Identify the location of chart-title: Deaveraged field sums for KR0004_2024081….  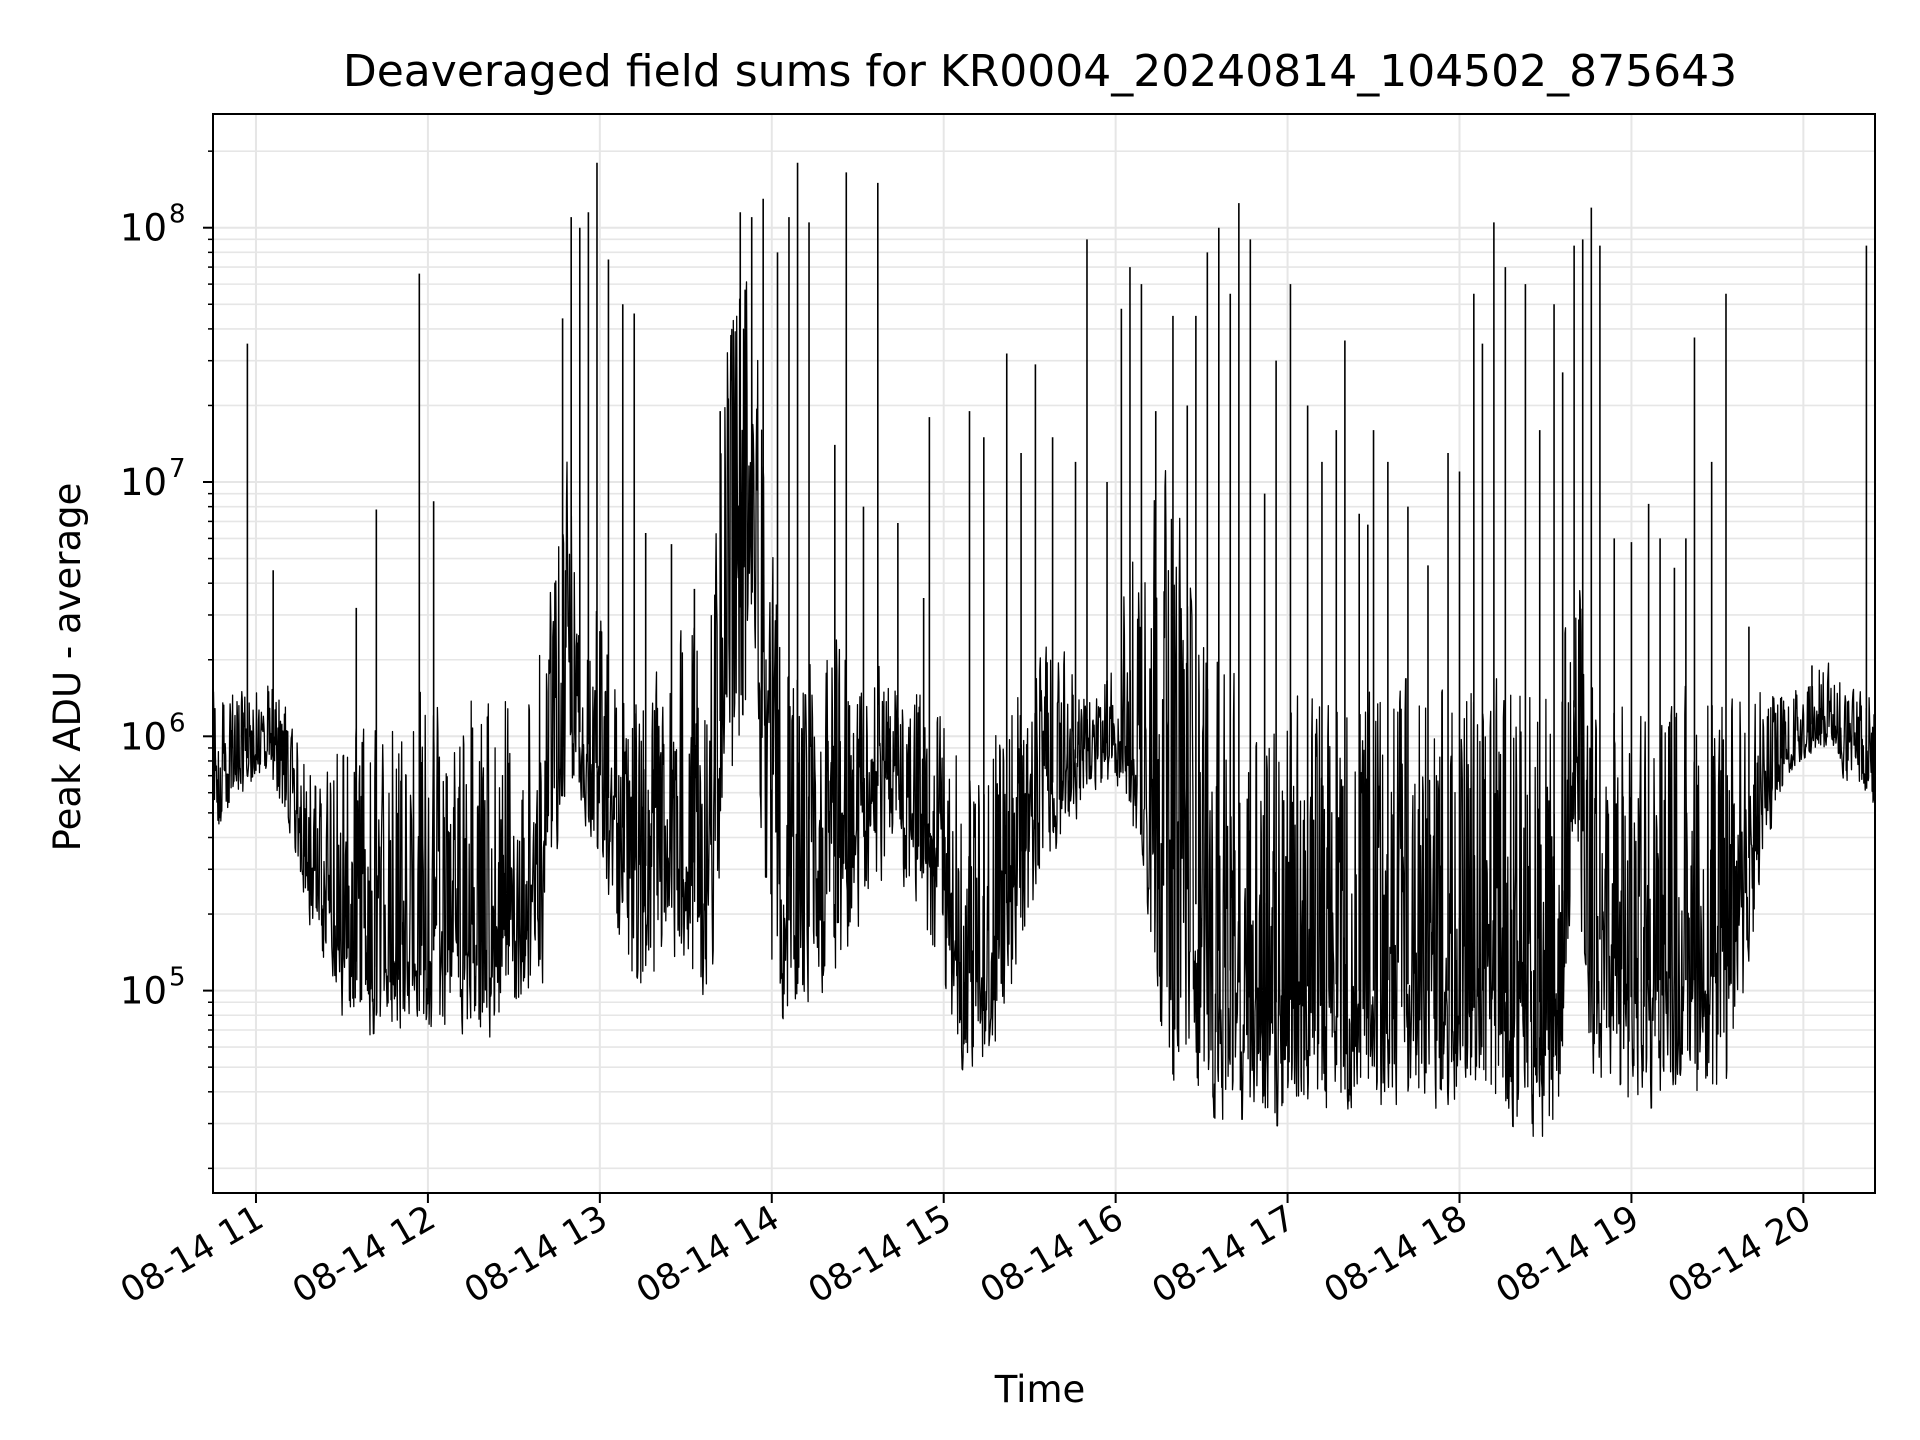
(1040, 71).